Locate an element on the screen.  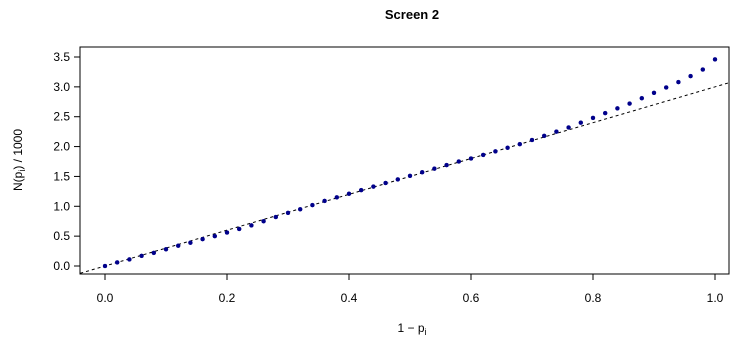
y-axis-title-main: N(p is located at coordinates (18, 181).